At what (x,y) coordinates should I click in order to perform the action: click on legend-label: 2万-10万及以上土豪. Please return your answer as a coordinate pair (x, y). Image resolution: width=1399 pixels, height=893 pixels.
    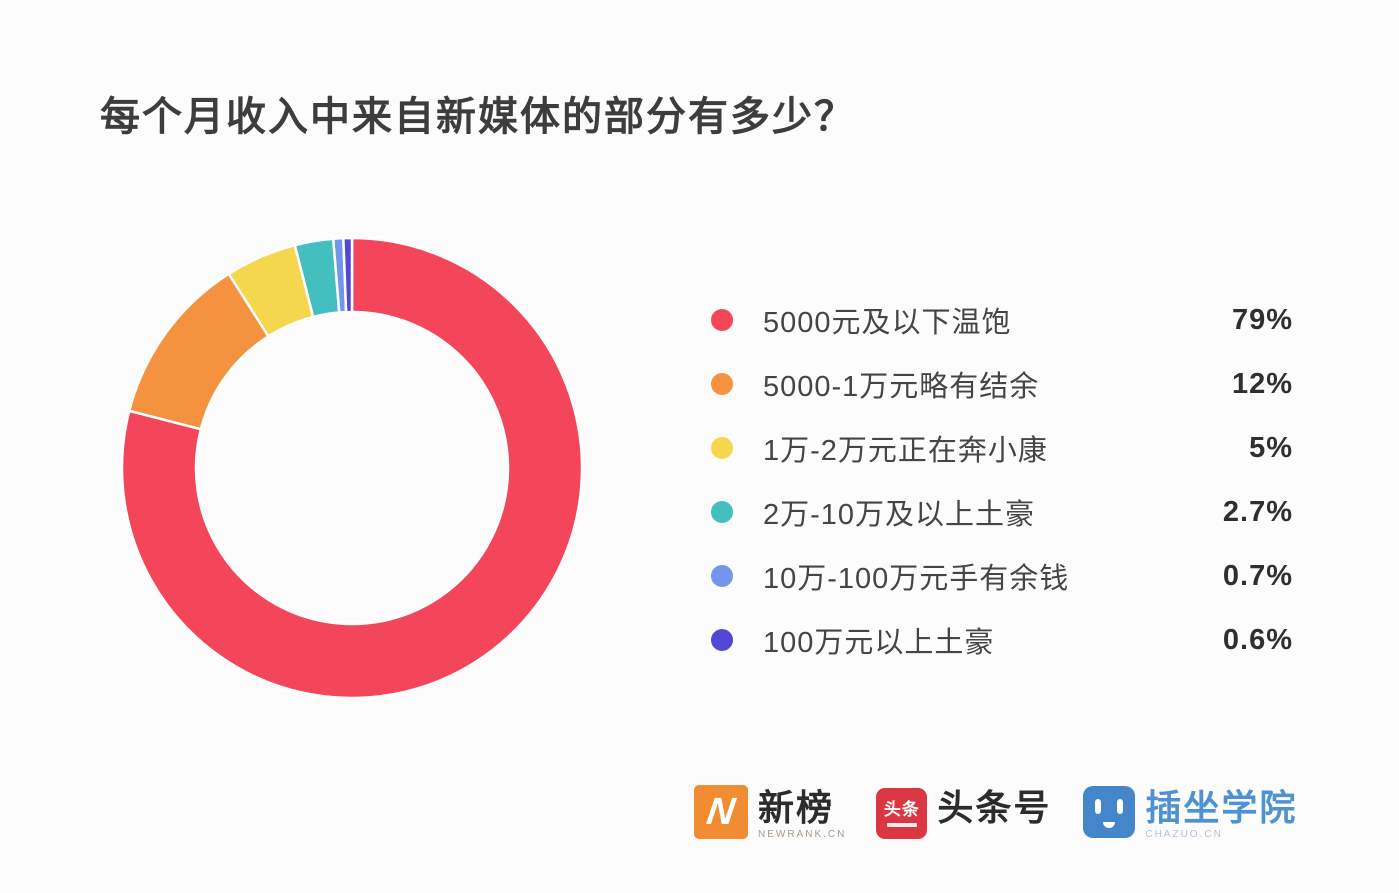
    Looking at the image, I should click on (899, 515).